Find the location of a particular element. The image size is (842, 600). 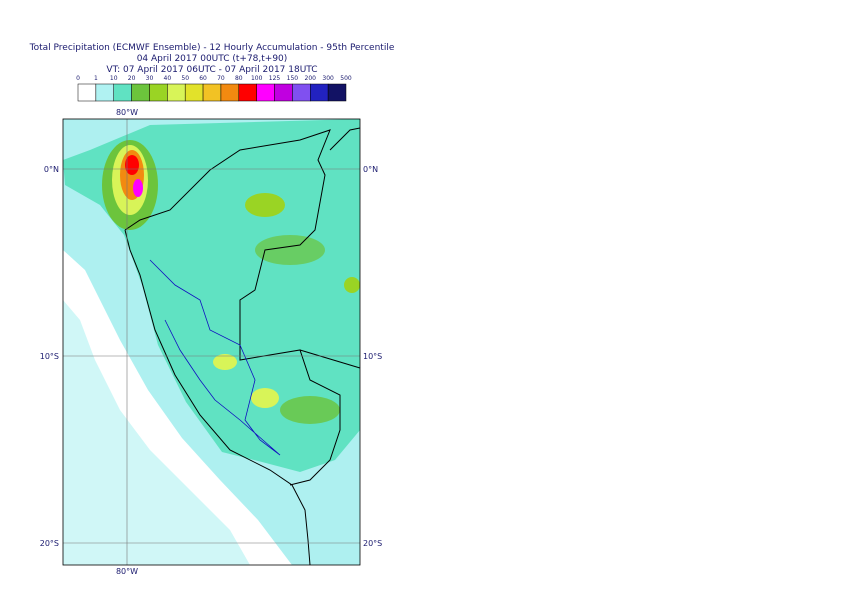

coastline is located at coordinates (217, 397).